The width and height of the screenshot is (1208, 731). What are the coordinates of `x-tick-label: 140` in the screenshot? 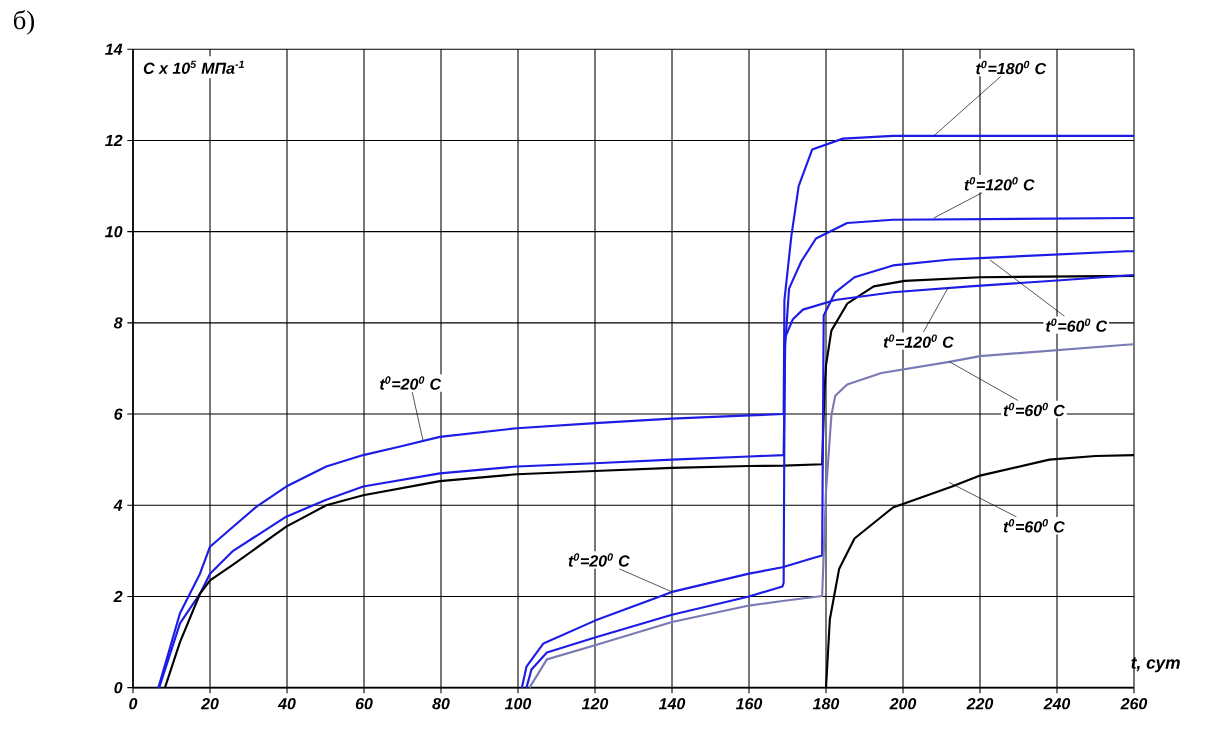 It's located at (672, 704).